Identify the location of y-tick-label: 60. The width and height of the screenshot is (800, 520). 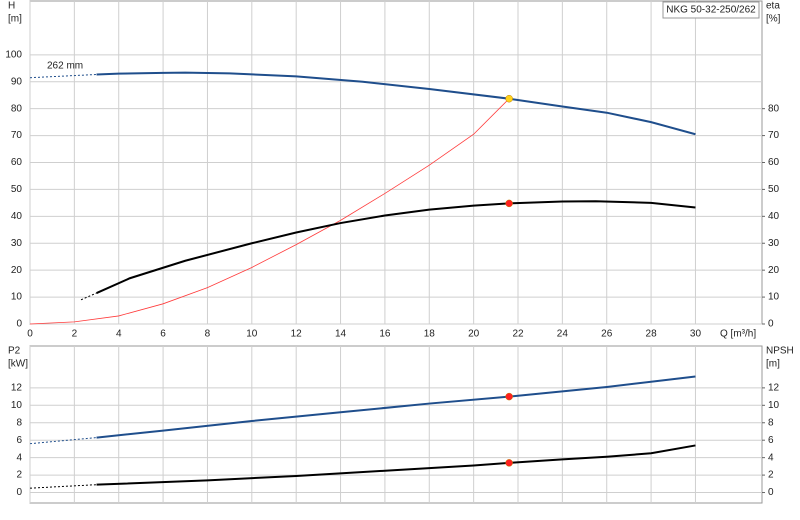
(17, 162).